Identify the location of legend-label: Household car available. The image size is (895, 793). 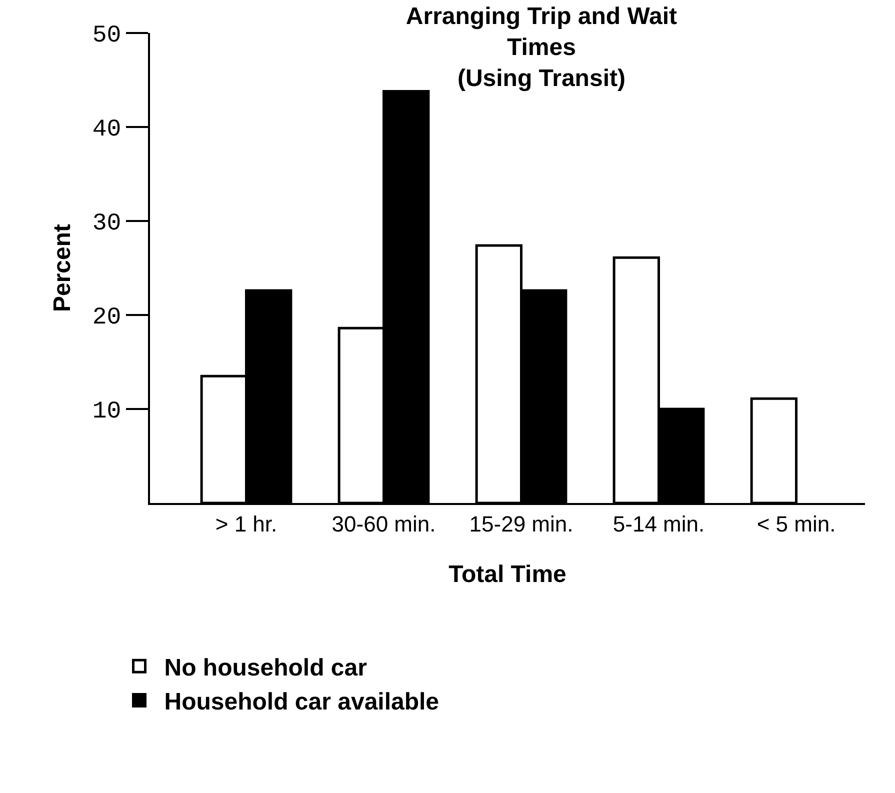
(302, 702).